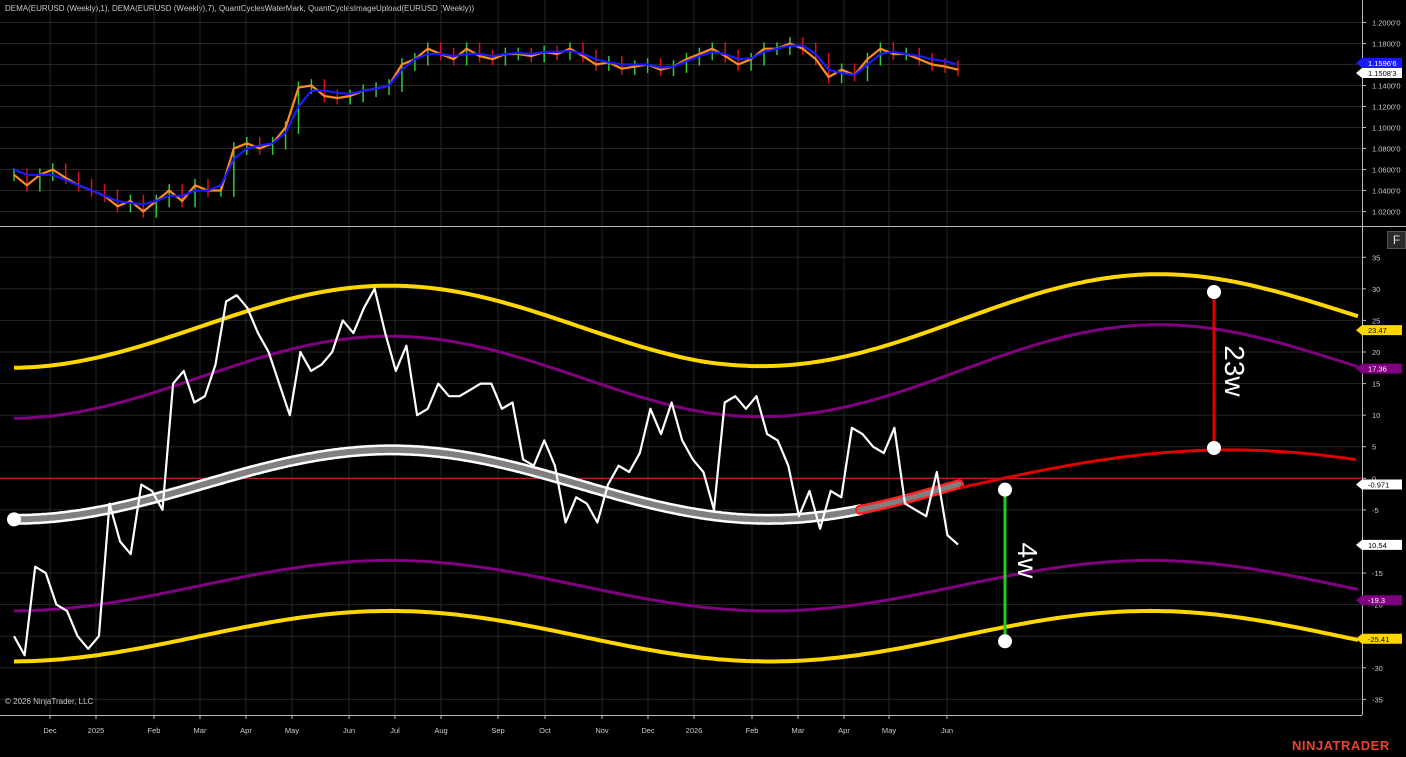 The image size is (1406, 757). What do you see at coordinates (1382, 73) in the screenshot?
I see `price-badge-label: 1.1508'3` at bounding box center [1382, 73].